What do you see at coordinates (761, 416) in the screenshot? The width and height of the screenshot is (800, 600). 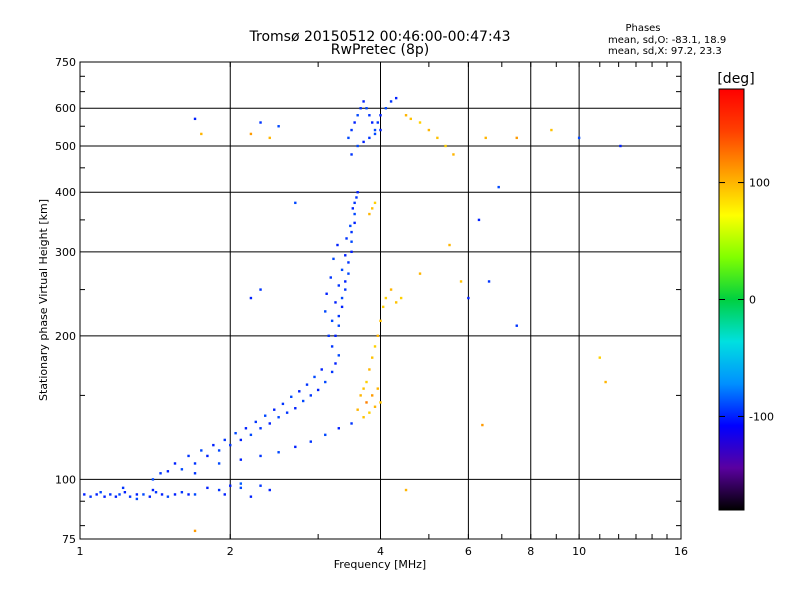 I see `colorbar-tick-label: -100` at bounding box center [761, 416].